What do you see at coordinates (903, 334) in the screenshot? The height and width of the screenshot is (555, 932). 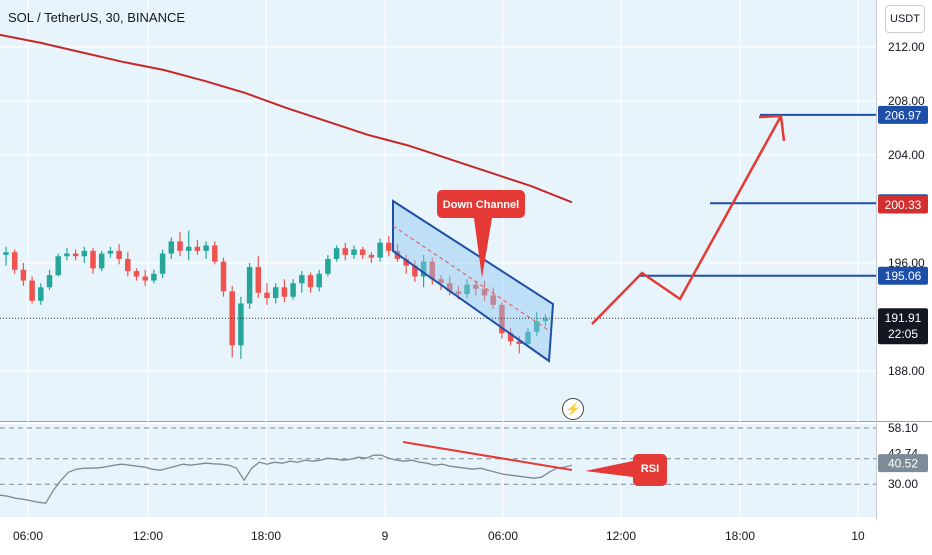 I see `candle-countdown-label: 22:05` at bounding box center [903, 334].